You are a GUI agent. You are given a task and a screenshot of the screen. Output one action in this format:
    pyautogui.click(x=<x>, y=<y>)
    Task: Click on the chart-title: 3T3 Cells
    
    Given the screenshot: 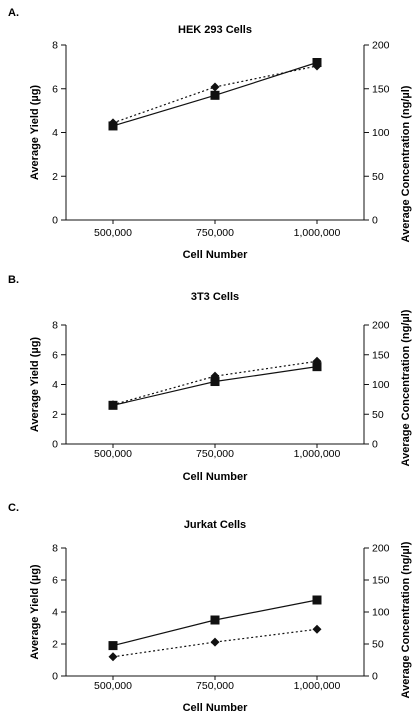 What is the action you would take?
    pyautogui.click(x=215, y=297)
    